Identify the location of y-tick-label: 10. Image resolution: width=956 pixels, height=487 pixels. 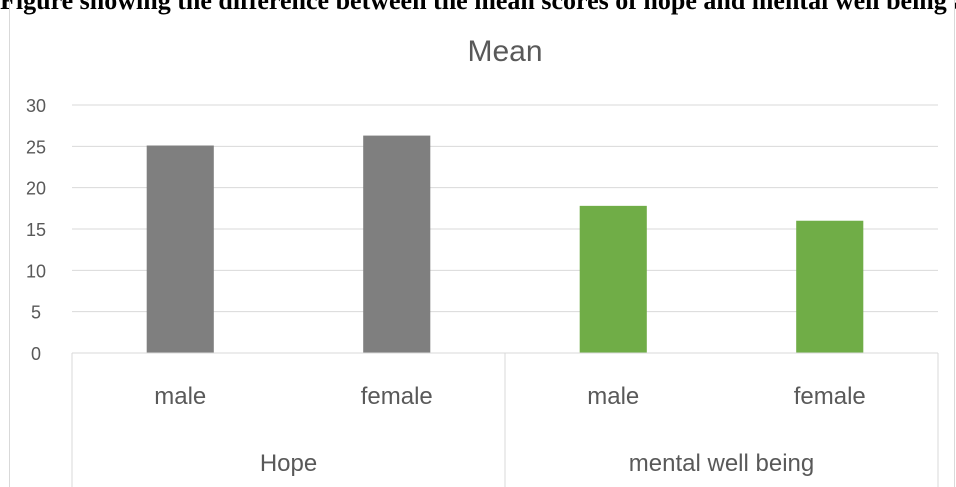
(36, 271).